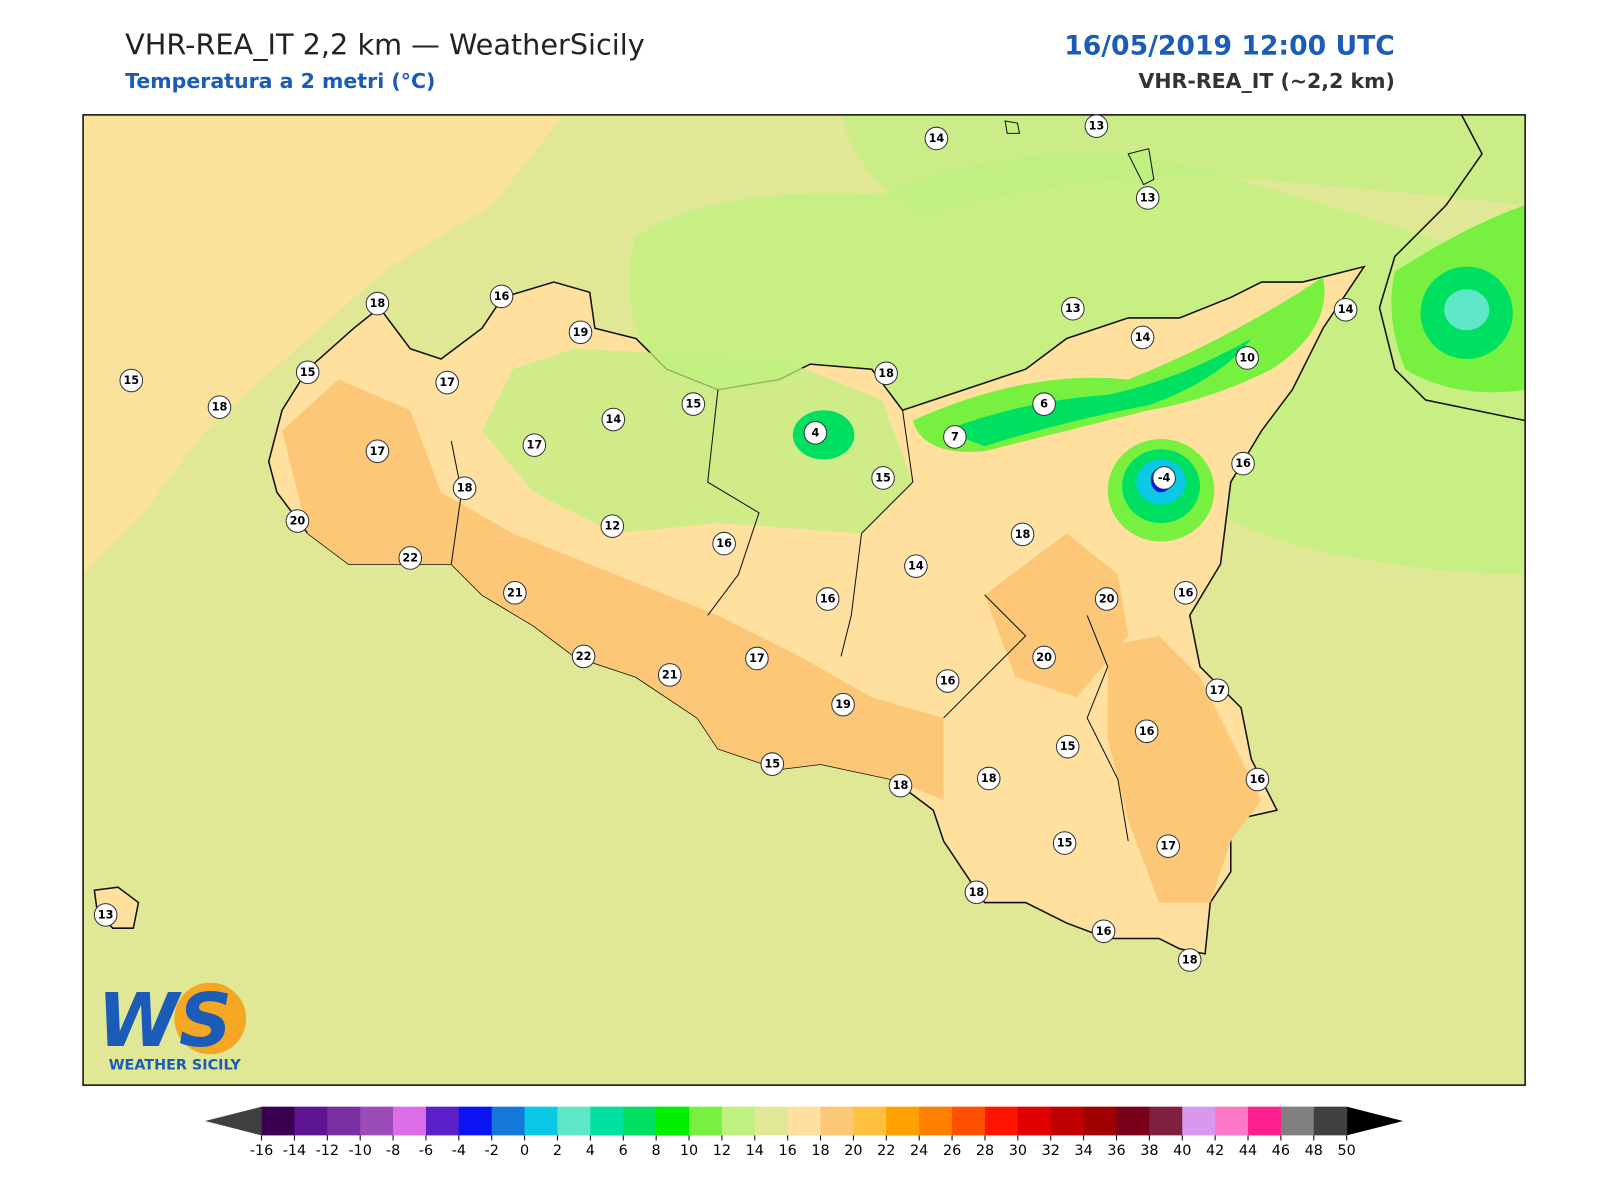  I want to click on cool-area, so click(1118, 364).